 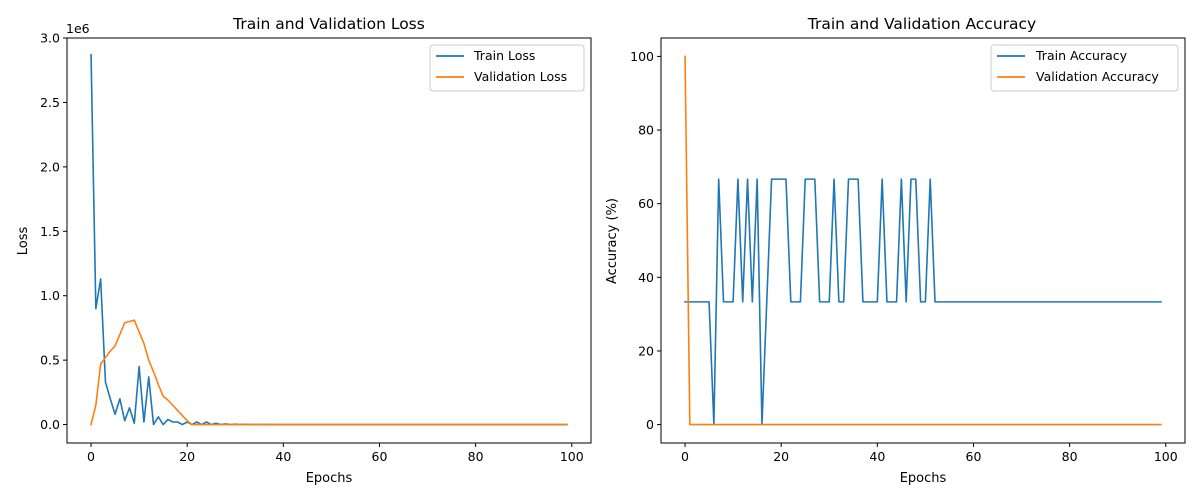 What do you see at coordinates (642, 56) in the screenshot?
I see `accuracy-y-tick-label: 100` at bounding box center [642, 56].